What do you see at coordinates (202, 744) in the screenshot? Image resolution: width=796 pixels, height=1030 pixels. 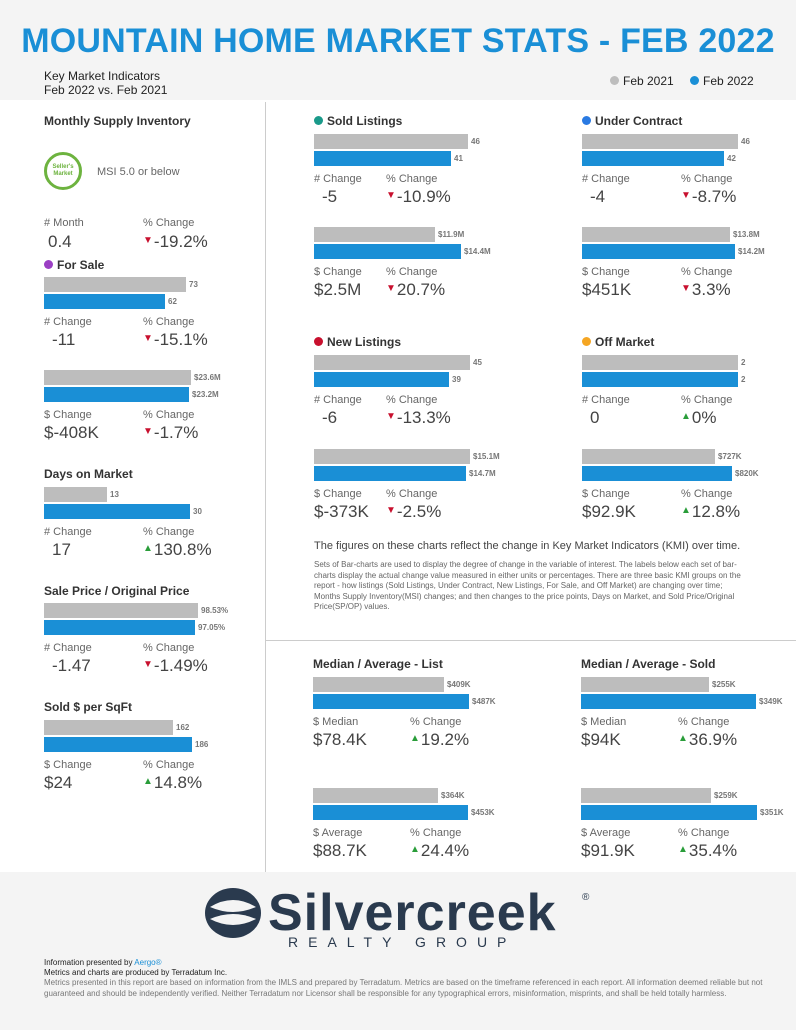 I see `bar-value-label: 186` at bounding box center [202, 744].